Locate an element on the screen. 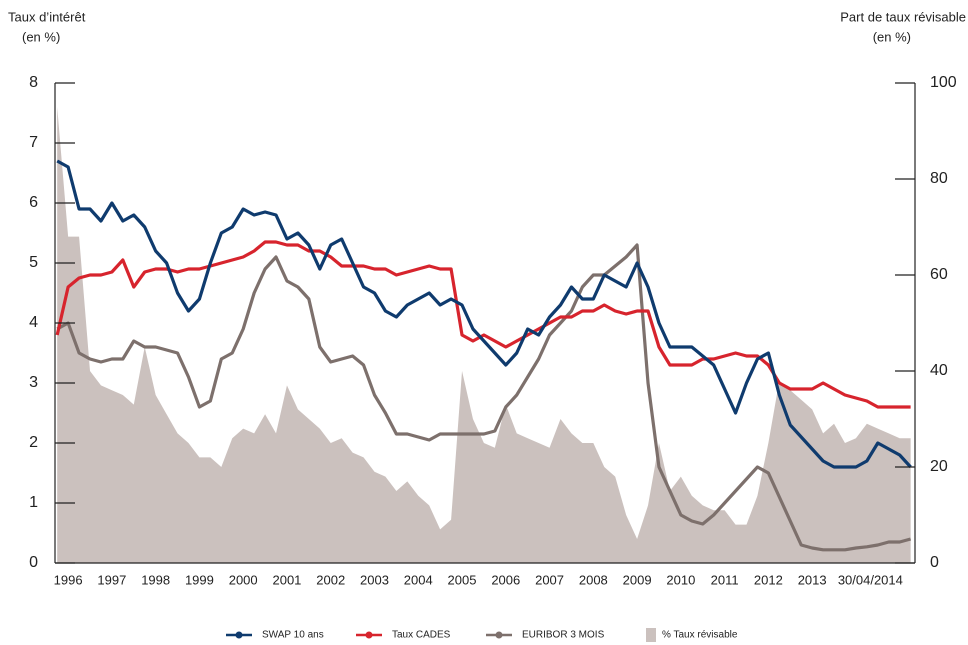 Image resolution: width=968 pixels, height=645 pixels. y-tick-label: 1 is located at coordinates (33, 502).